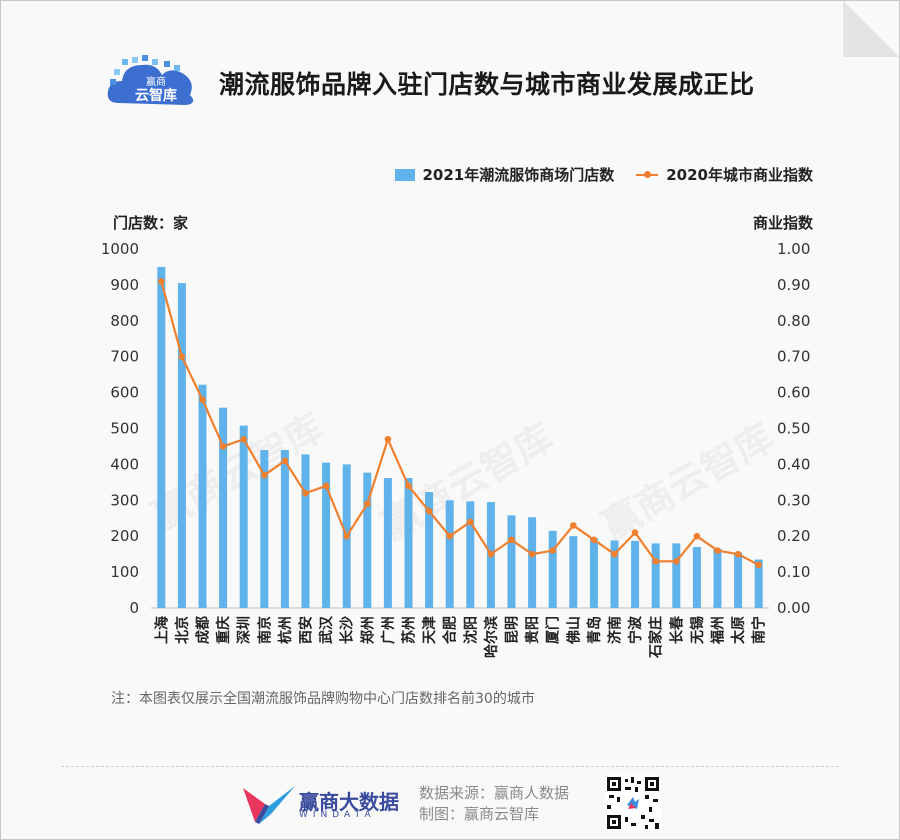  I want to click on right-tick-label: 0.70, so click(793, 357).